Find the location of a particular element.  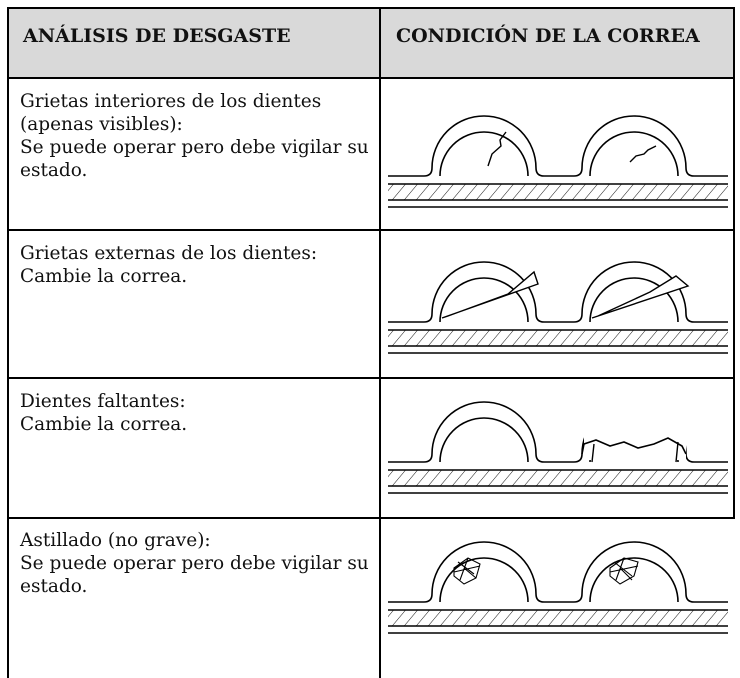

header-text: ANÁLISIS DE DESGASTE is located at coordinates (157, 36).